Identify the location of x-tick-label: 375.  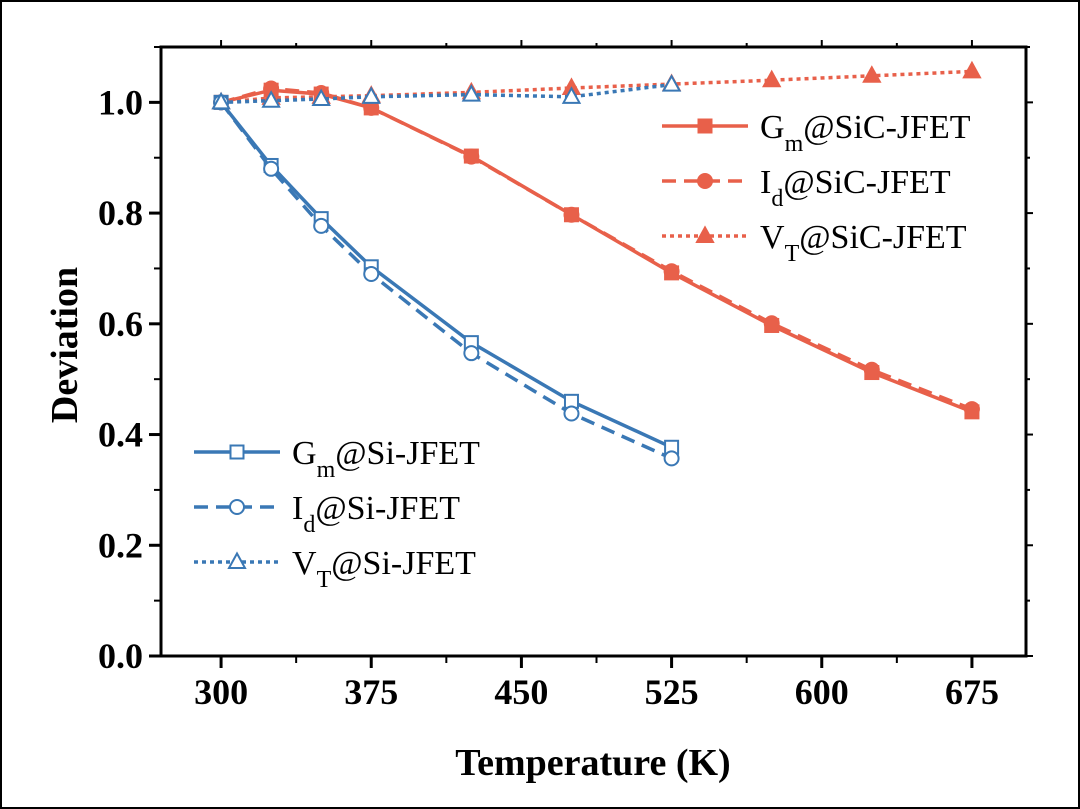
(371, 692).